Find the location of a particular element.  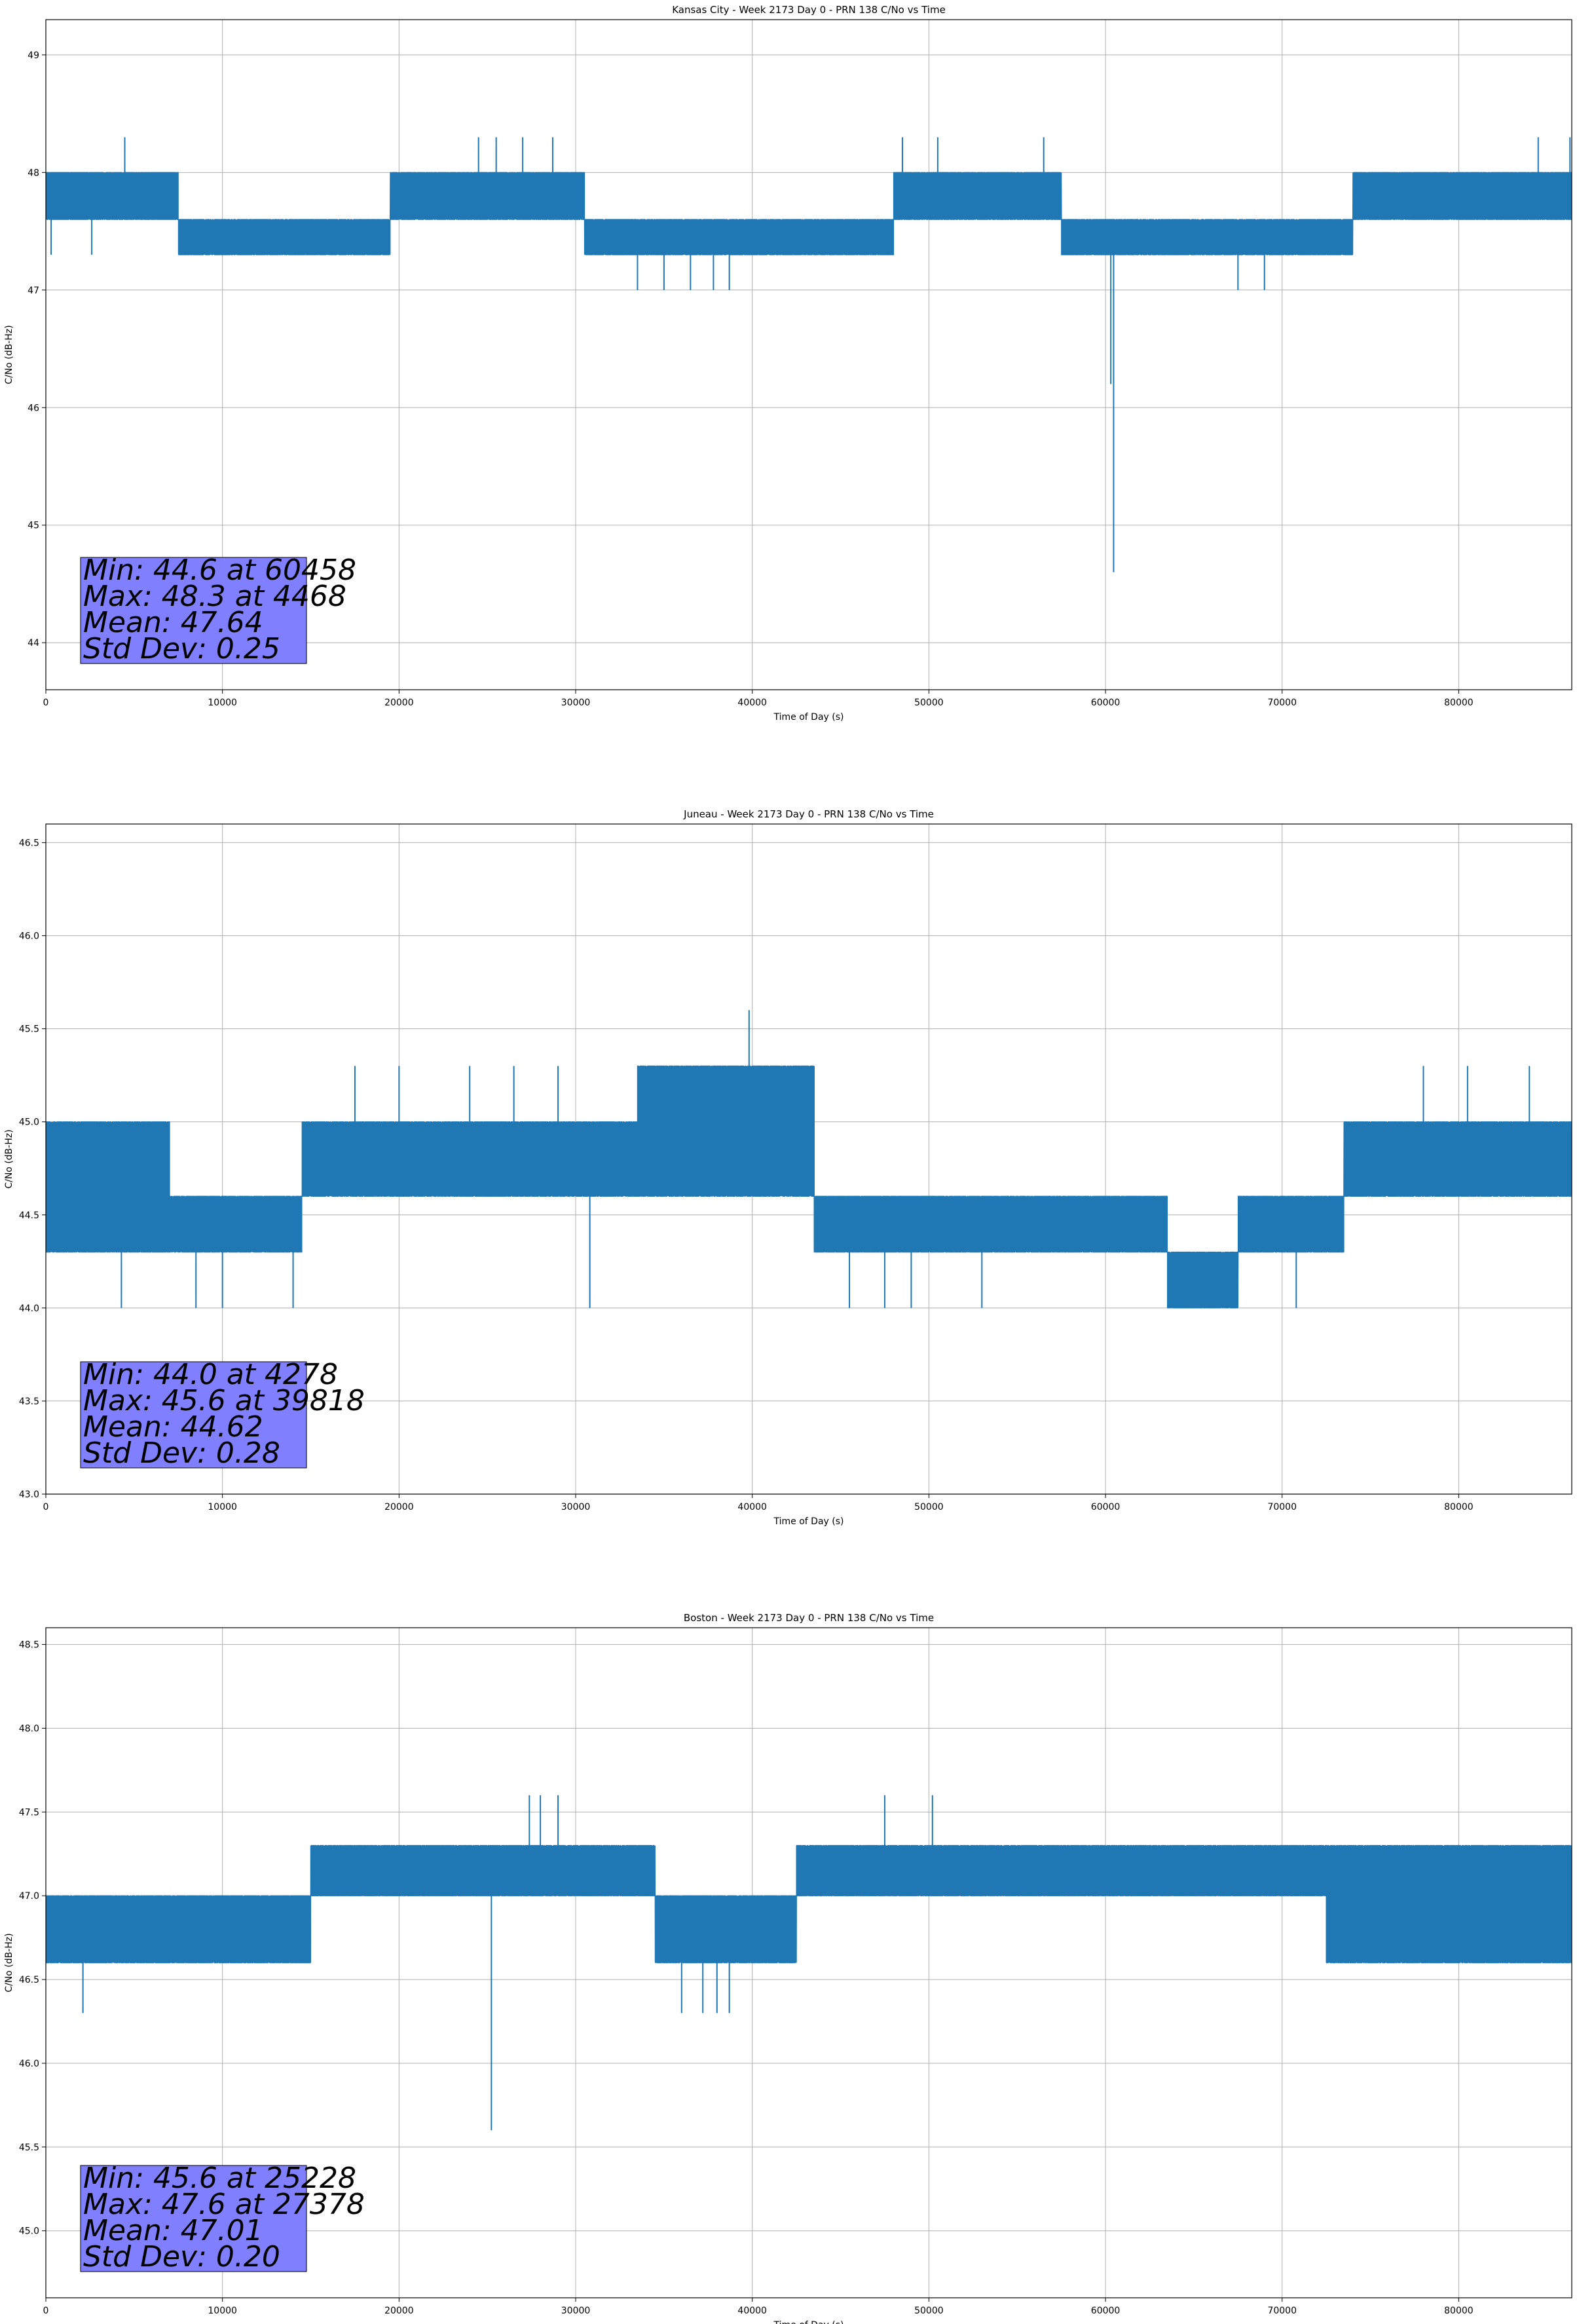

stats-line: Mean: 47.01 is located at coordinates (173, 2230).